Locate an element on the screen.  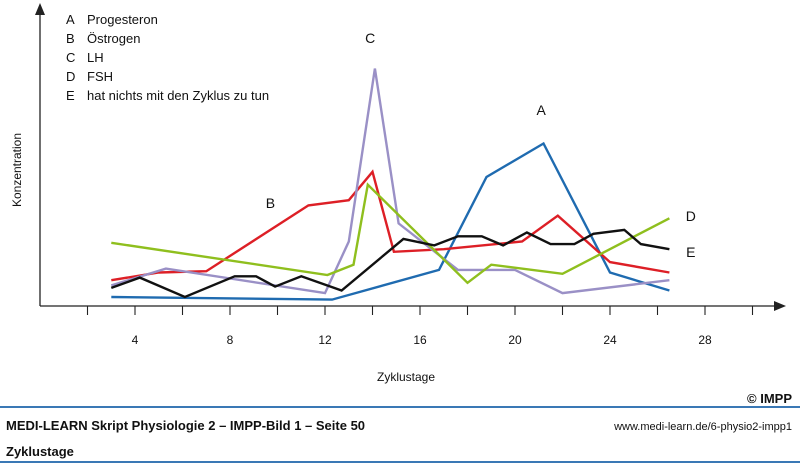
callout-B: B is located at coordinates (270, 203).